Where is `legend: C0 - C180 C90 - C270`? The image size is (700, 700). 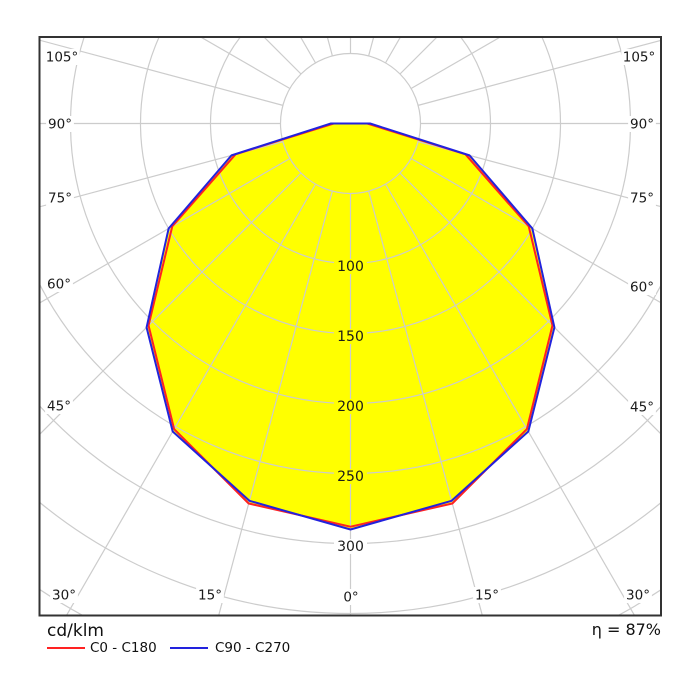
legend: C0 - C180 C90 - C270 is located at coordinates (350, 649).